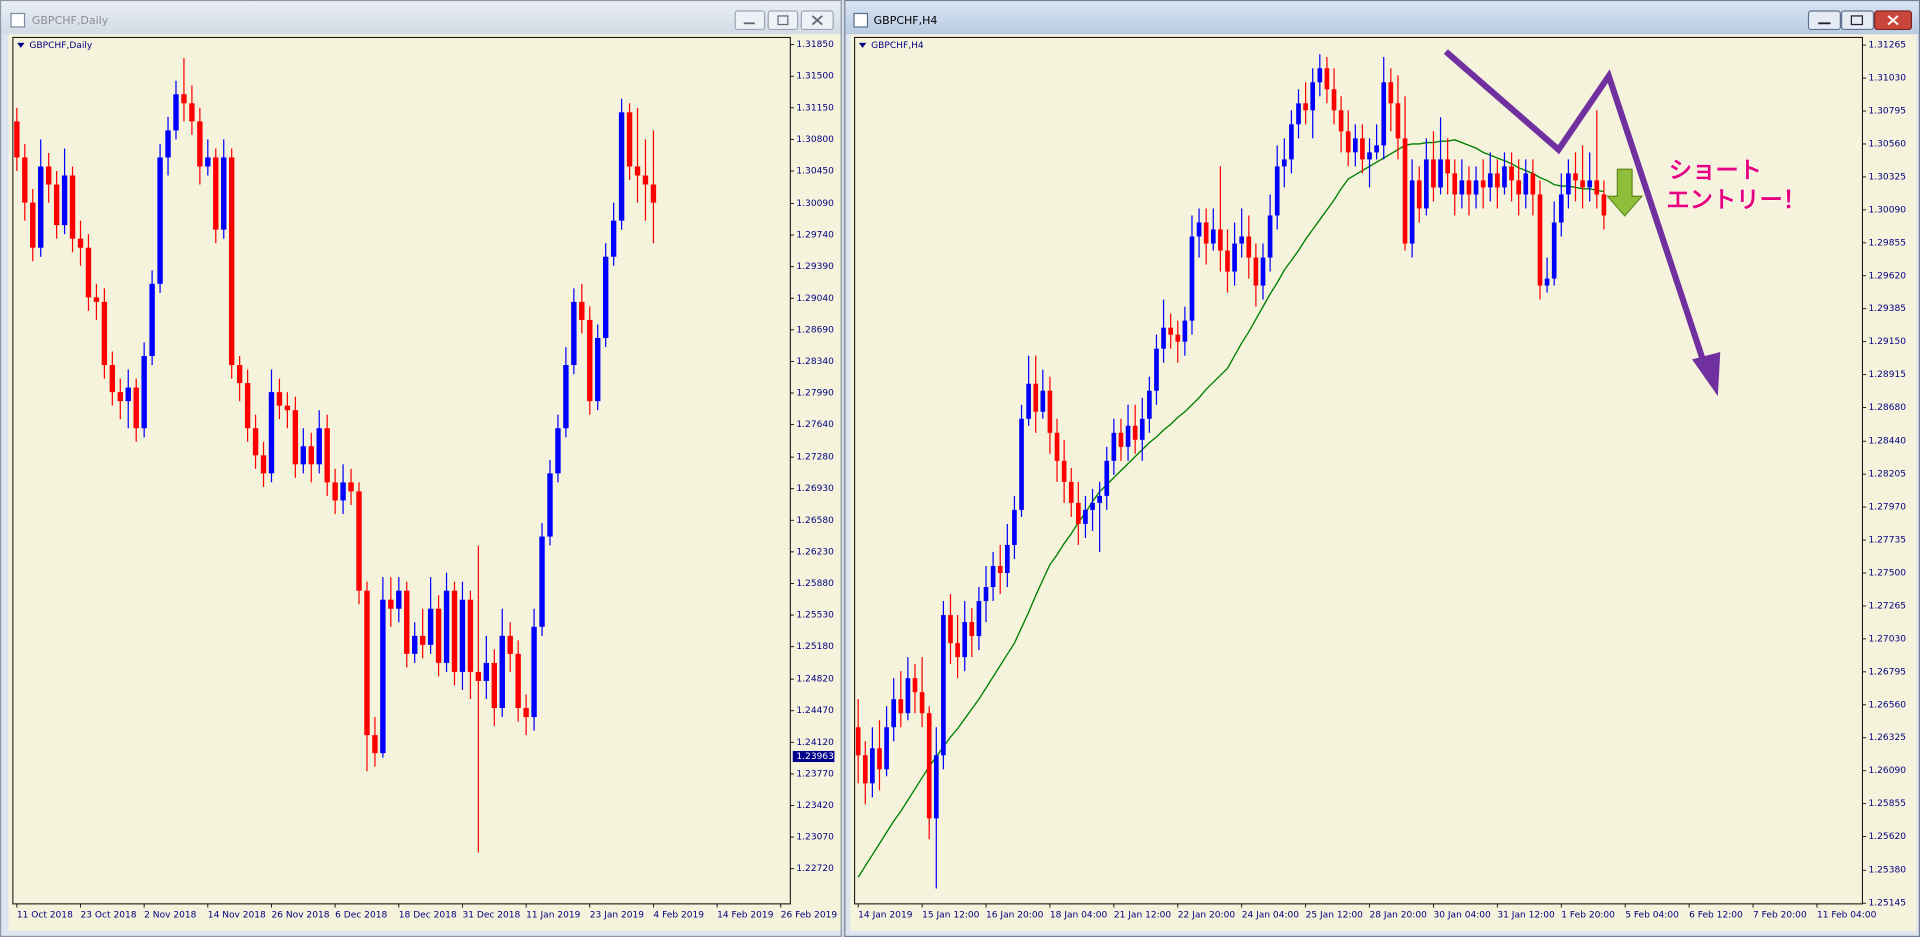  Describe the element at coordinates (815, 362) in the screenshot. I see `y-tick-label: 1.28340` at that location.